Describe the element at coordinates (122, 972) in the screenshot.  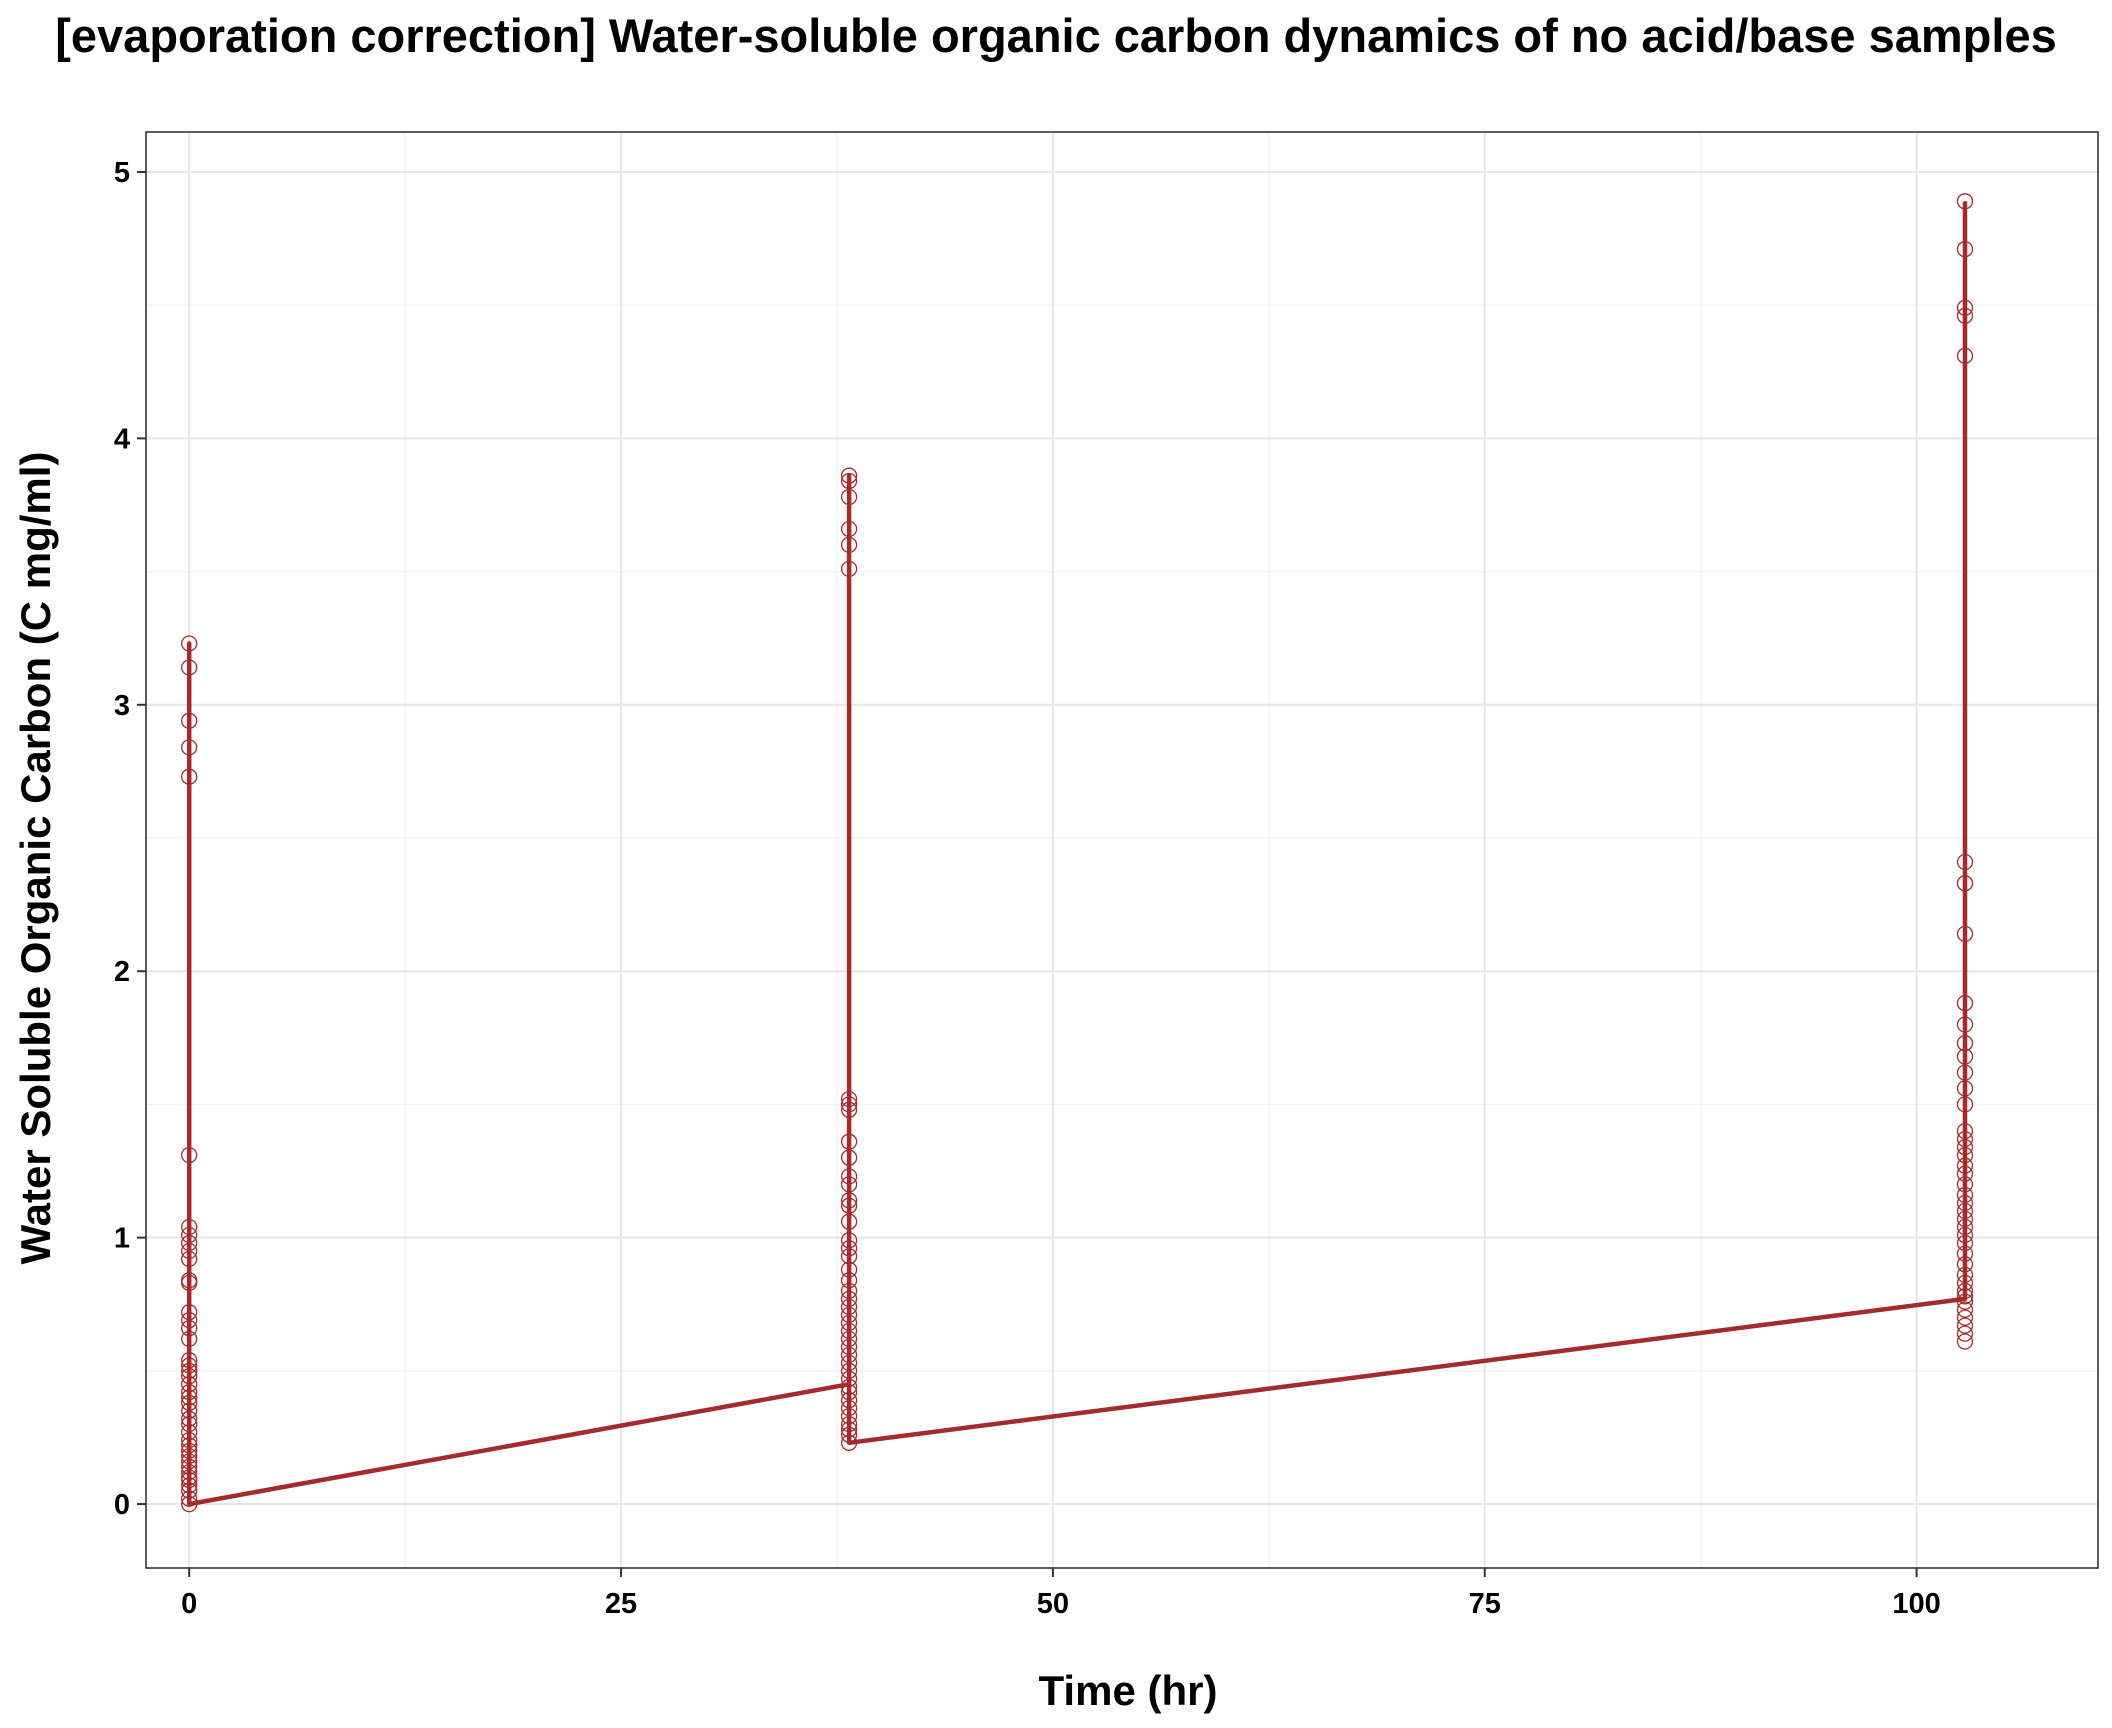
I see `y-tick-label: 2` at that location.